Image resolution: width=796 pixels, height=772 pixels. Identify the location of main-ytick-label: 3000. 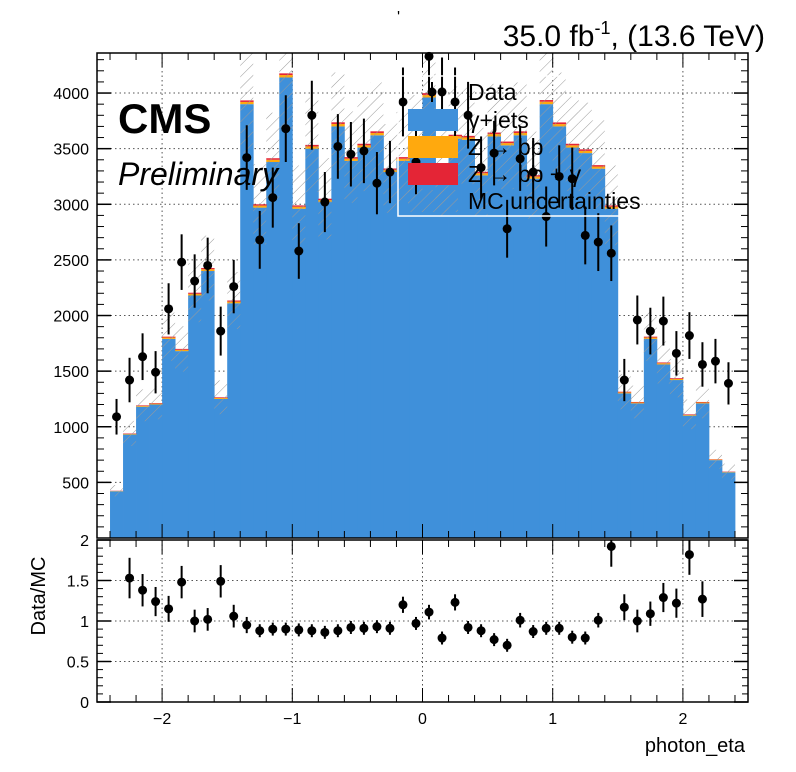
(71, 205).